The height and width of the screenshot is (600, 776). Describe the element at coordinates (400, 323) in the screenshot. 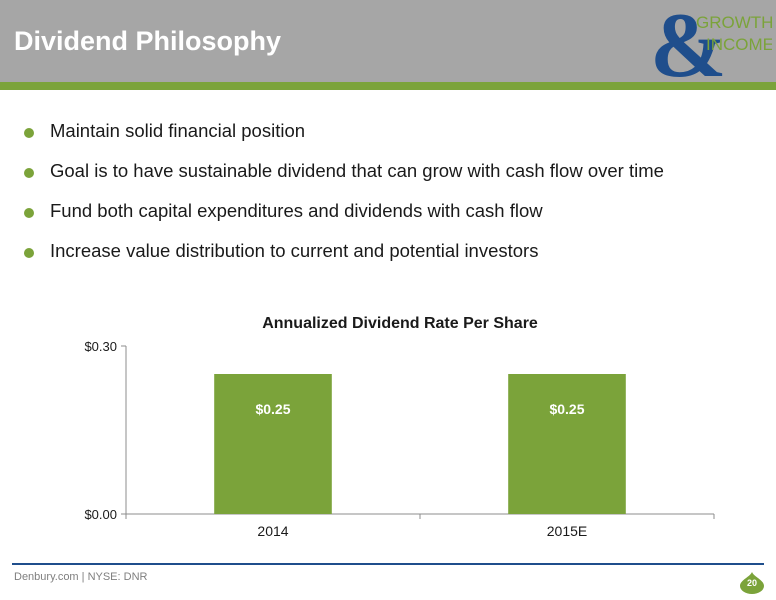

I see `chart-title: Annualized Dividend Rate Per Share` at that location.